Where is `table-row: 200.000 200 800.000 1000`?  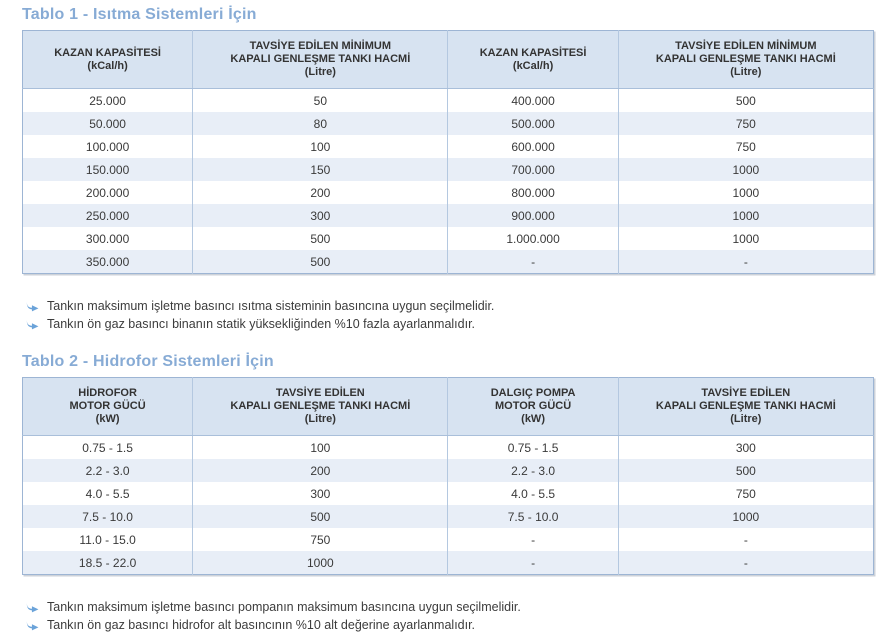
table-row: 200.000 200 800.000 1000 is located at coordinates (448, 192).